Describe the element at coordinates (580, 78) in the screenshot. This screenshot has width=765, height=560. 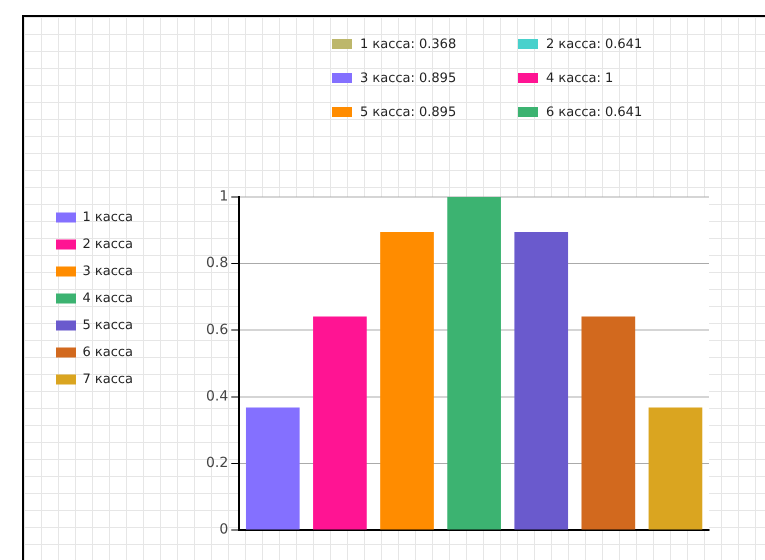
I see `text: 4 касса: 1` at that location.